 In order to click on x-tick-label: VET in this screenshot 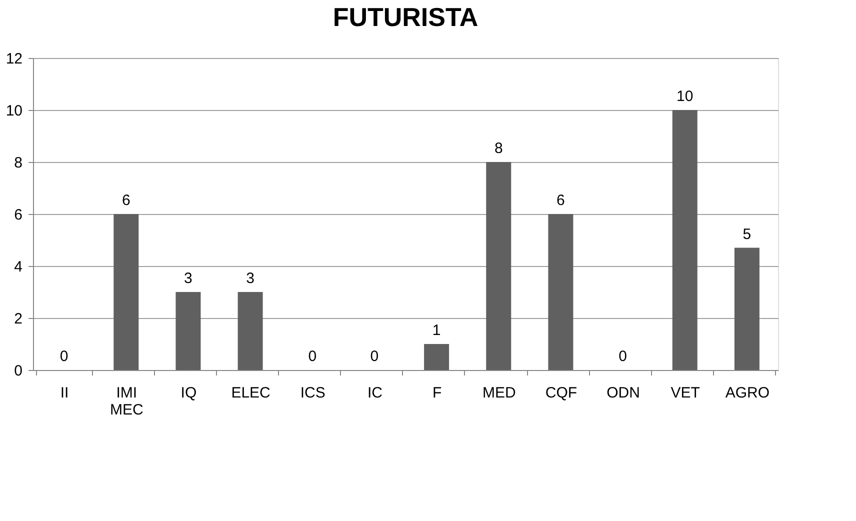, I will do `click(685, 393)`.